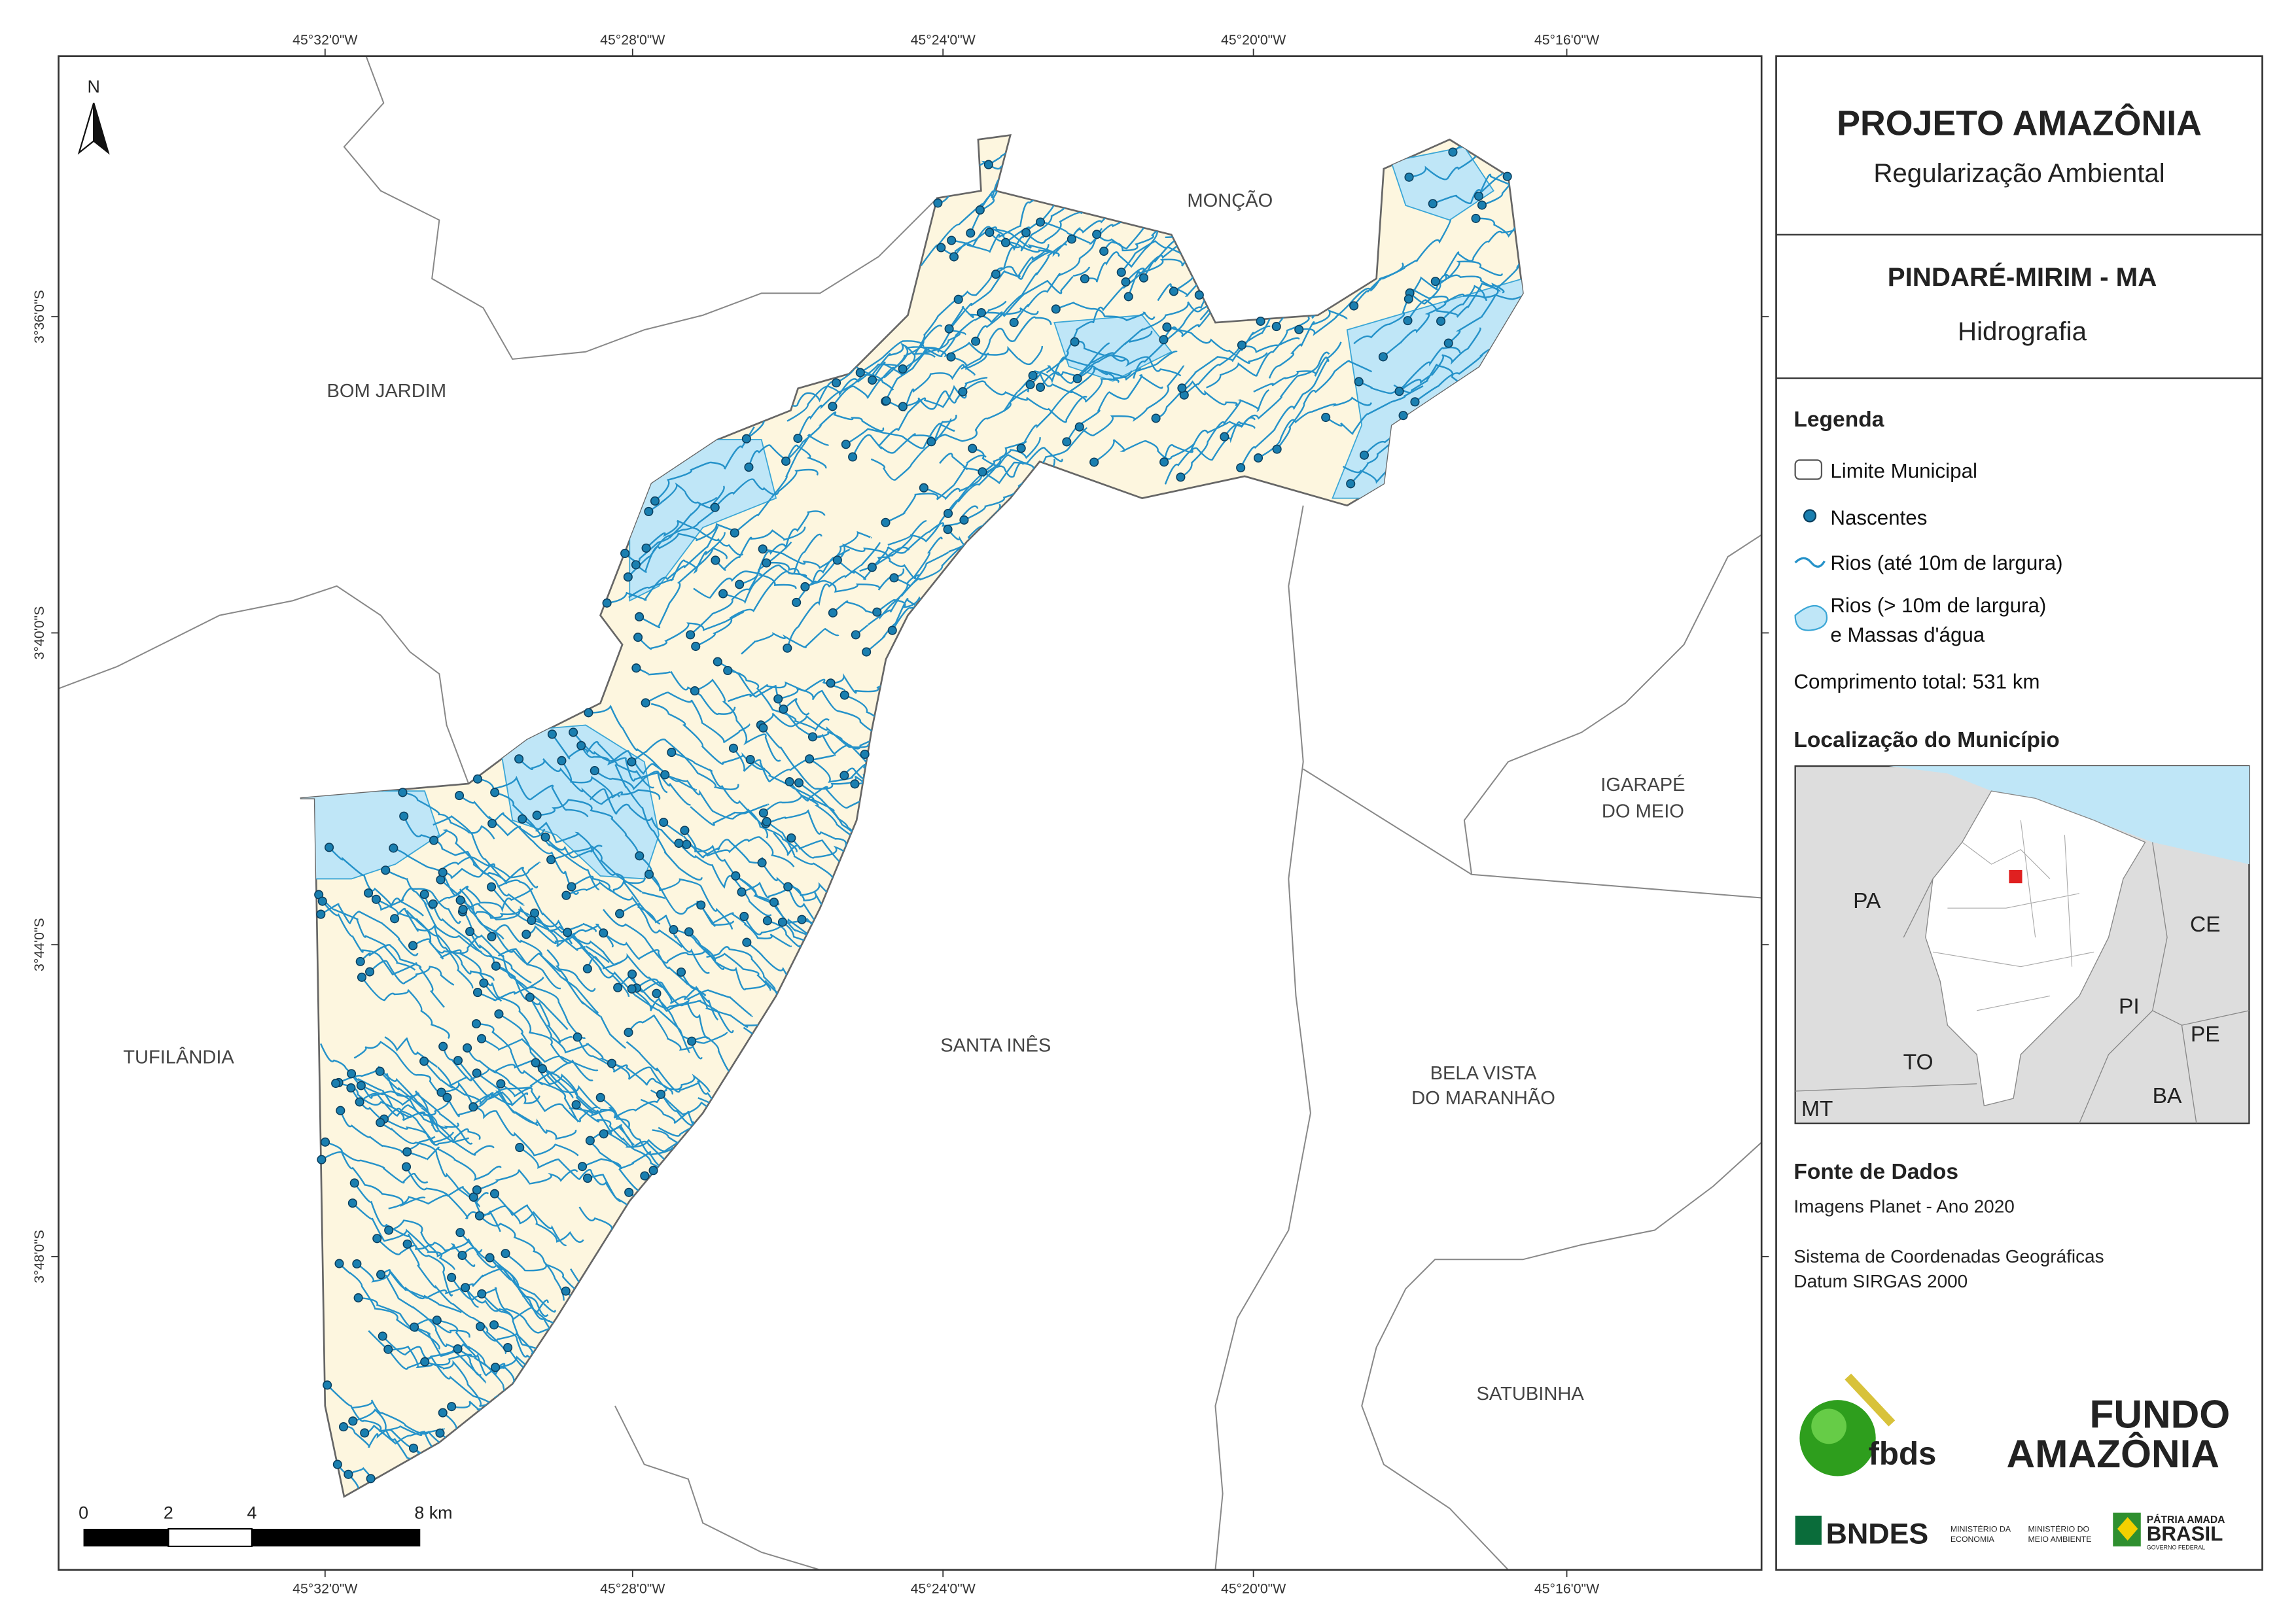 This screenshot has width=2296, height=1623. What do you see at coordinates (1483, 1098) in the screenshot?
I see `place-label: DO MARANHÃO` at bounding box center [1483, 1098].